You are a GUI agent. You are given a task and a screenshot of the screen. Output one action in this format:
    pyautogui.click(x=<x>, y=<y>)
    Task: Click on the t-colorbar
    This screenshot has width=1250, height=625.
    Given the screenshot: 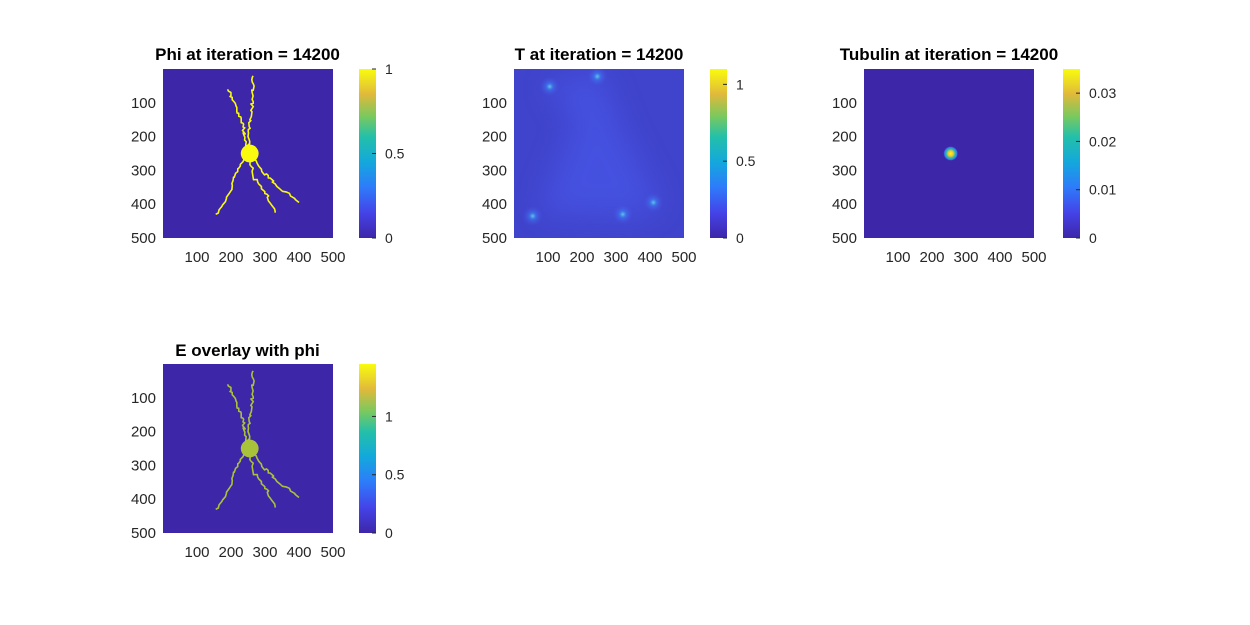 What is the action you would take?
    pyautogui.click(x=718, y=153)
    